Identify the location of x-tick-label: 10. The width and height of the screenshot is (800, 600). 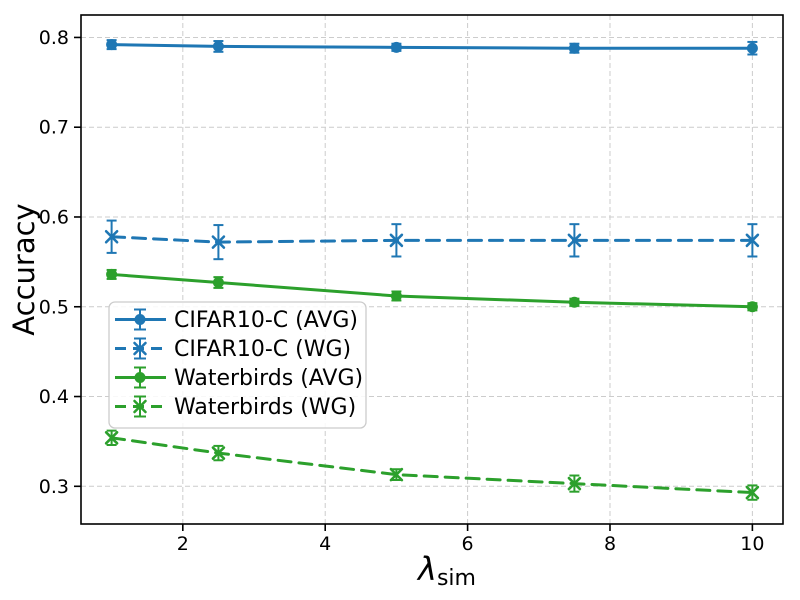
(752, 544).